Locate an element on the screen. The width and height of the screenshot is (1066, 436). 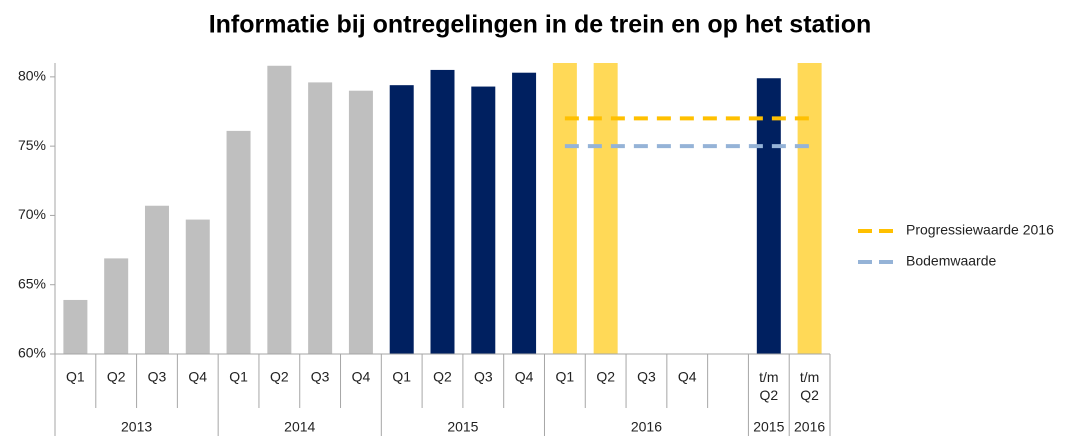
y-tick-label: 60% is located at coordinates (32, 353).